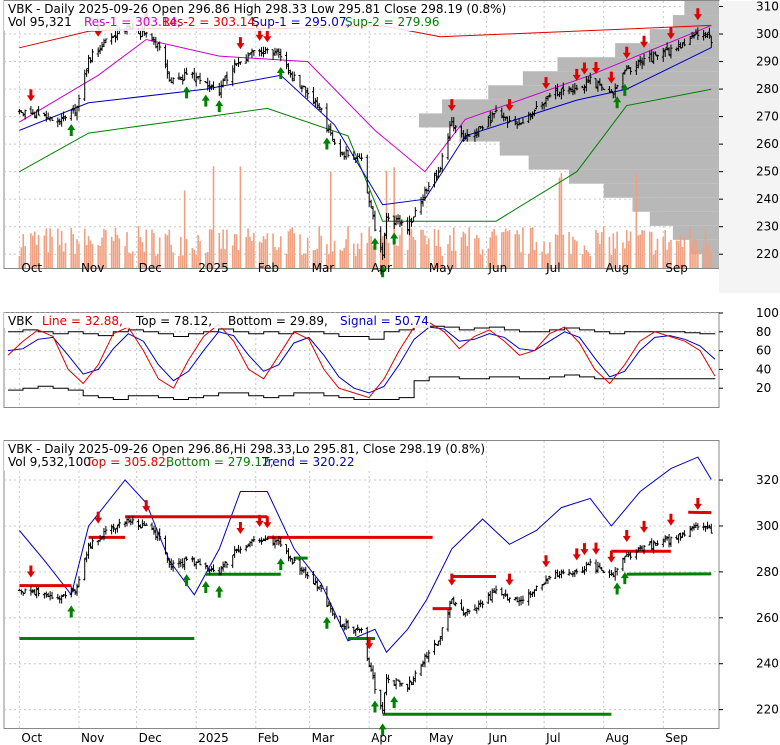 The width and height of the screenshot is (780, 745). What do you see at coordinates (552, 738) in the screenshot?
I see `trend-xtick-label: Jul` at bounding box center [552, 738].